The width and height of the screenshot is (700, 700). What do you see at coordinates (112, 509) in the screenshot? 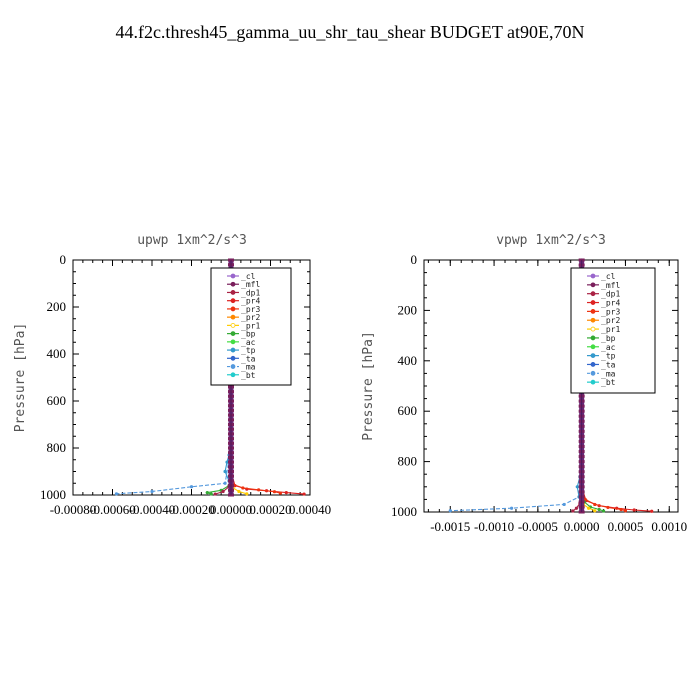
I see `x-tick-label: -0.00060` at bounding box center [112, 509].